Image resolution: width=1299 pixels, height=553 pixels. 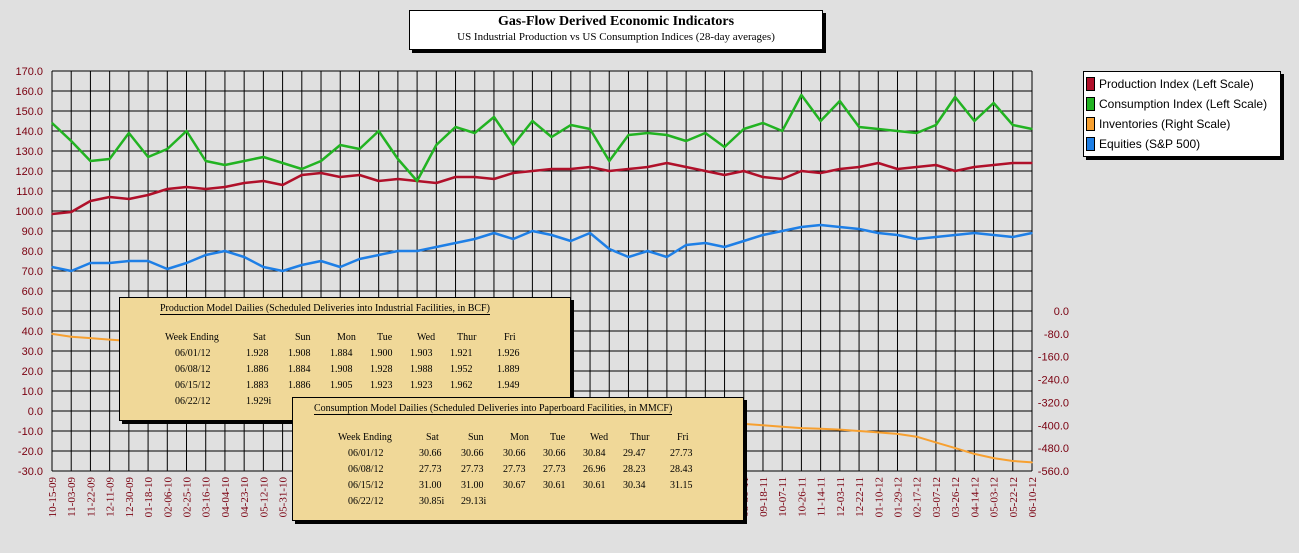 What do you see at coordinates (365, 437) in the screenshot?
I see `consumption-table-header: Week Ending` at bounding box center [365, 437].